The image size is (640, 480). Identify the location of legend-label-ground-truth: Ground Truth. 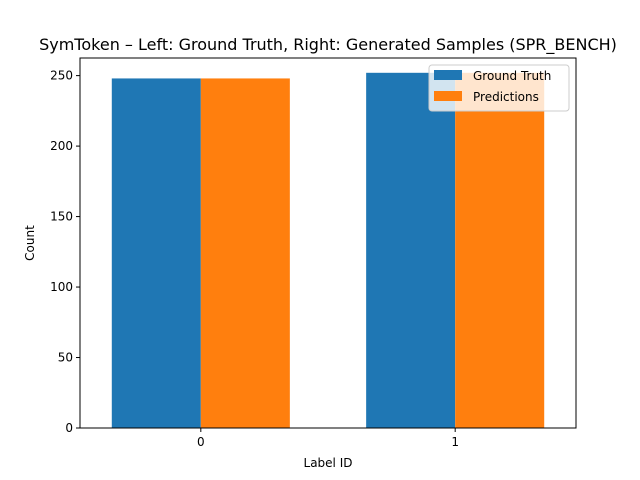
(512, 76).